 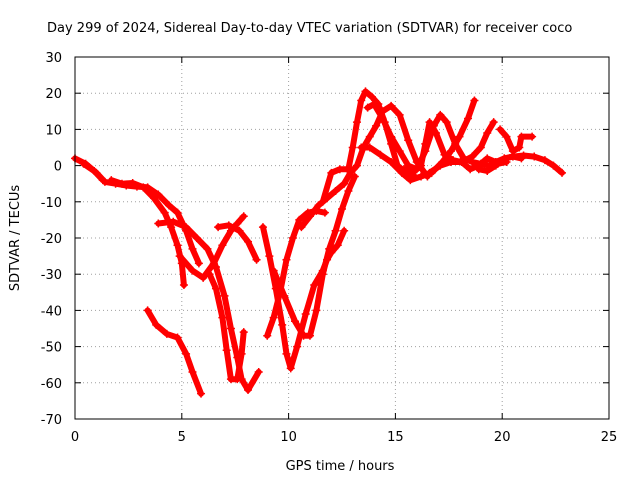 What do you see at coordinates (51, 203) in the screenshot?
I see `y-tick-label: -10` at bounding box center [51, 203].